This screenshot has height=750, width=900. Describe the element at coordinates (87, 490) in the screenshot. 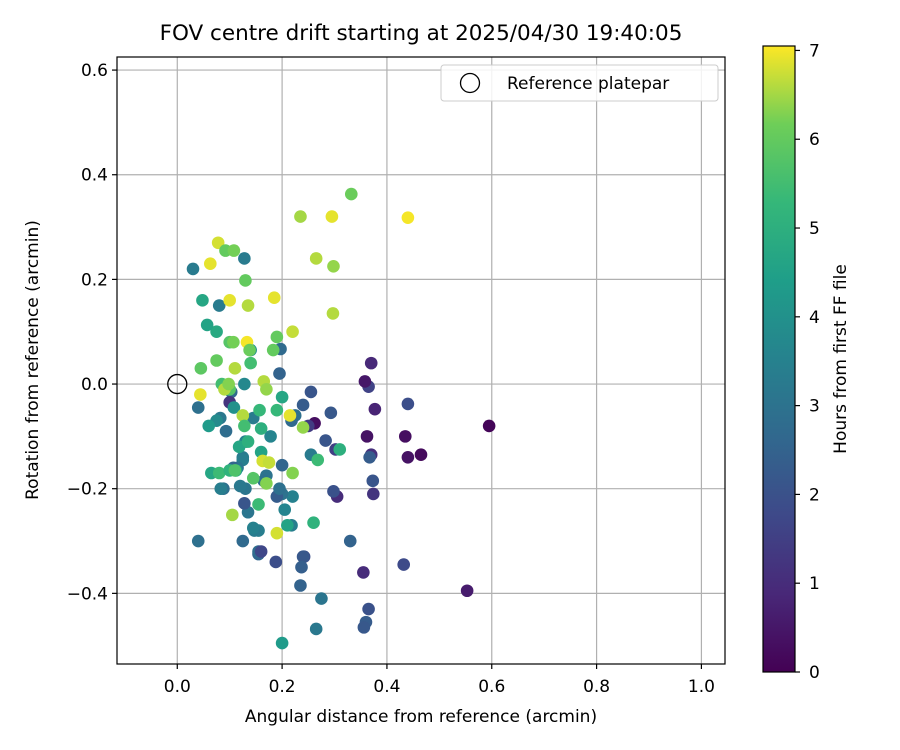

I see `y-tick-label: −0.2` at that location.